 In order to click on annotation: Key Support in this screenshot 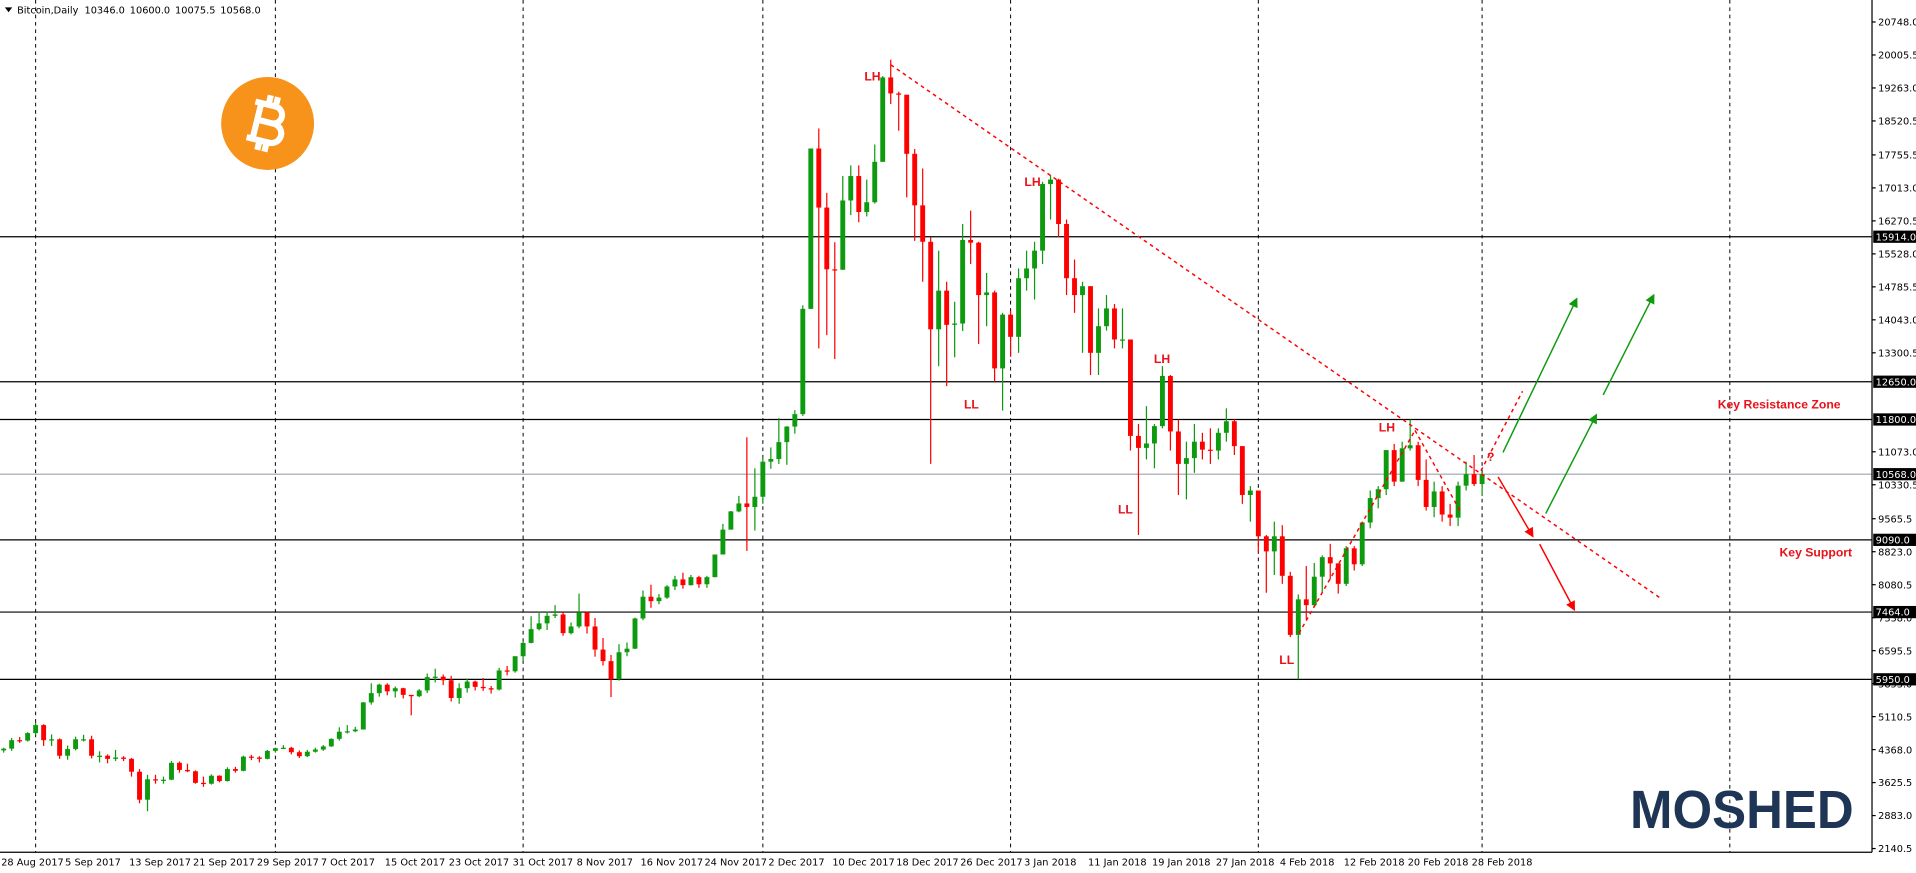, I will do `click(1815, 552)`.